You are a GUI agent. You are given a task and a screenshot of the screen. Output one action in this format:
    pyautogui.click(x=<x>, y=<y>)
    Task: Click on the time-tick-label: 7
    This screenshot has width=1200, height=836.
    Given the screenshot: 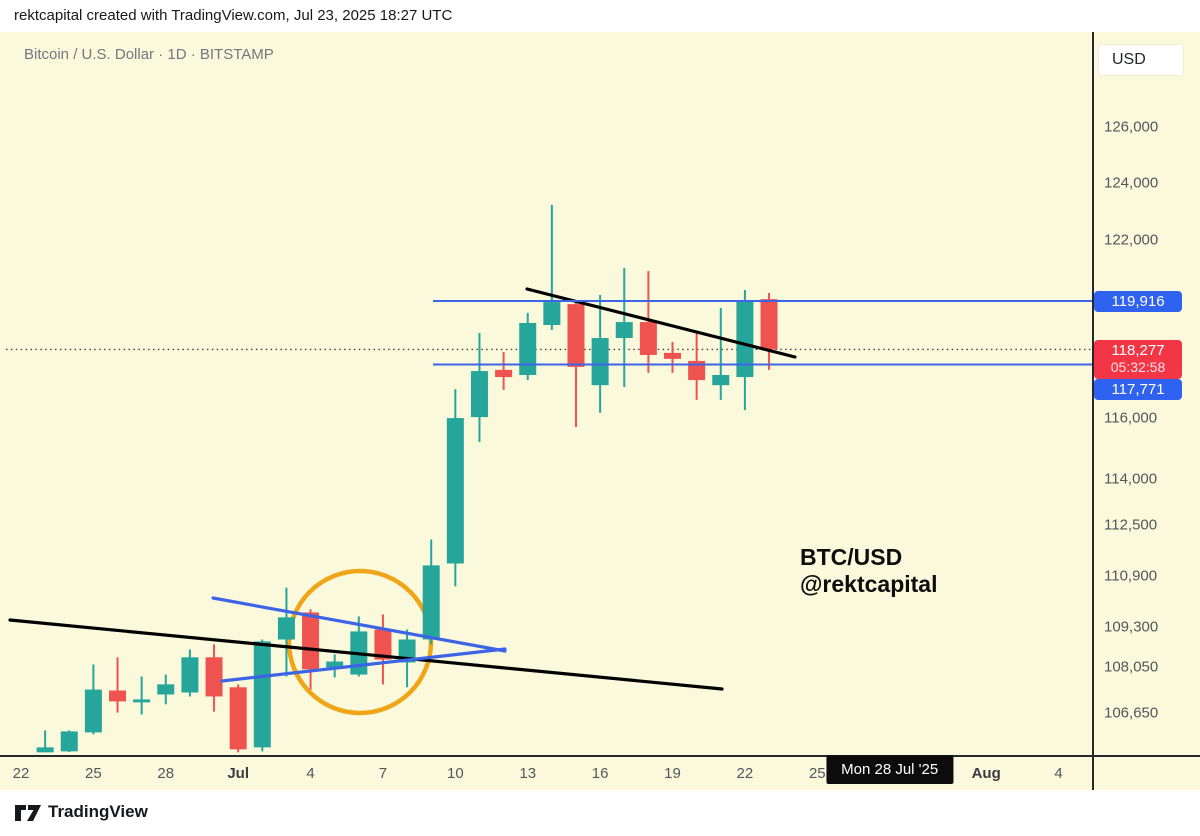 What is the action you would take?
    pyautogui.click(x=383, y=773)
    